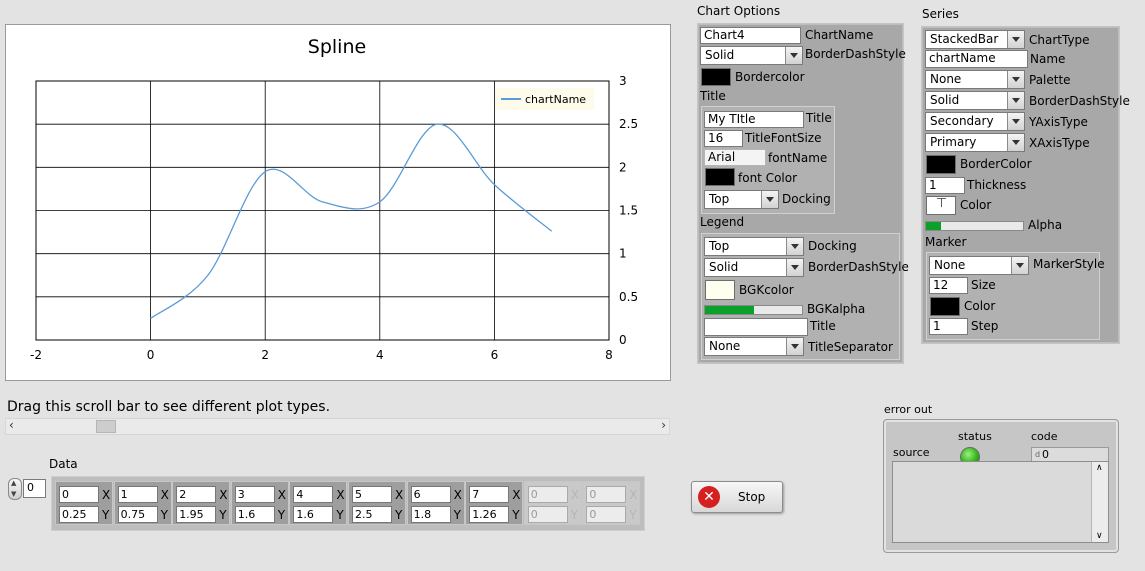 This screenshot has width=1145, height=571. Describe the element at coordinates (34, 488) in the screenshot. I see `array-index-field: 0` at that location.